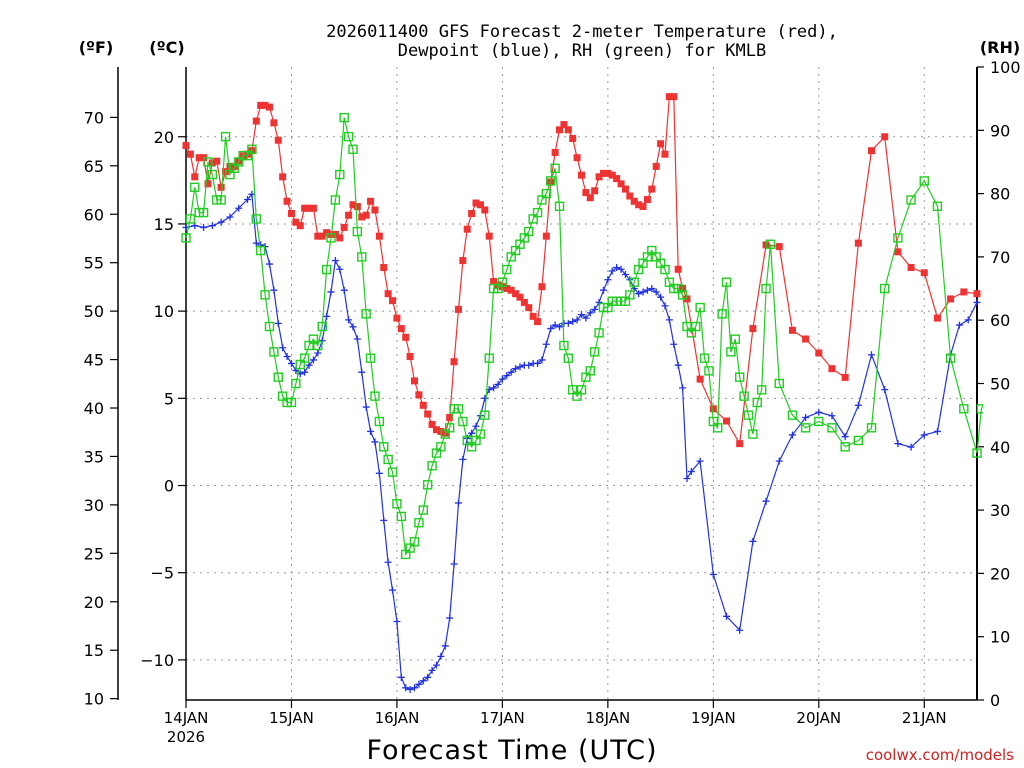 This screenshot has width=1024, height=768. Describe the element at coordinates (995, 700) in the screenshot. I see `rh-tick-label: 0` at that location.